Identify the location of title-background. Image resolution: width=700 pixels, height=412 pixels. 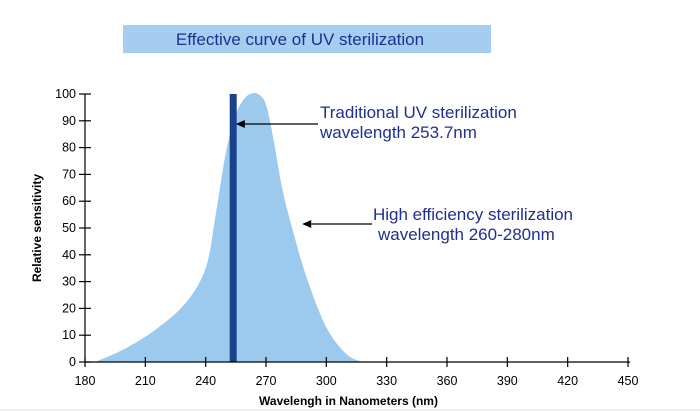
(307, 39).